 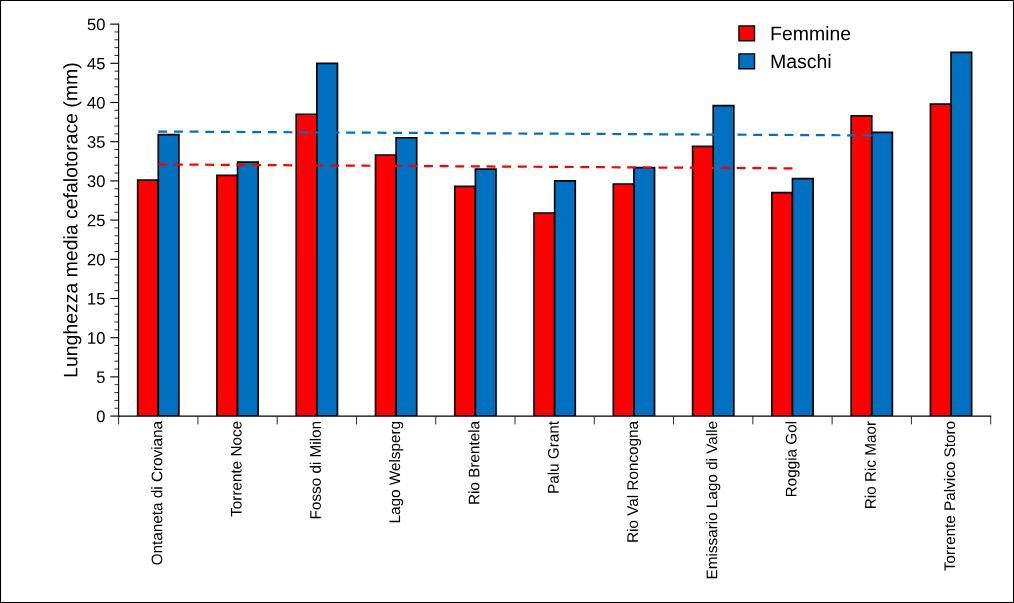 What do you see at coordinates (96, 338) in the screenshot?
I see `y-tick-label: 10` at bounding box center [96, 338].